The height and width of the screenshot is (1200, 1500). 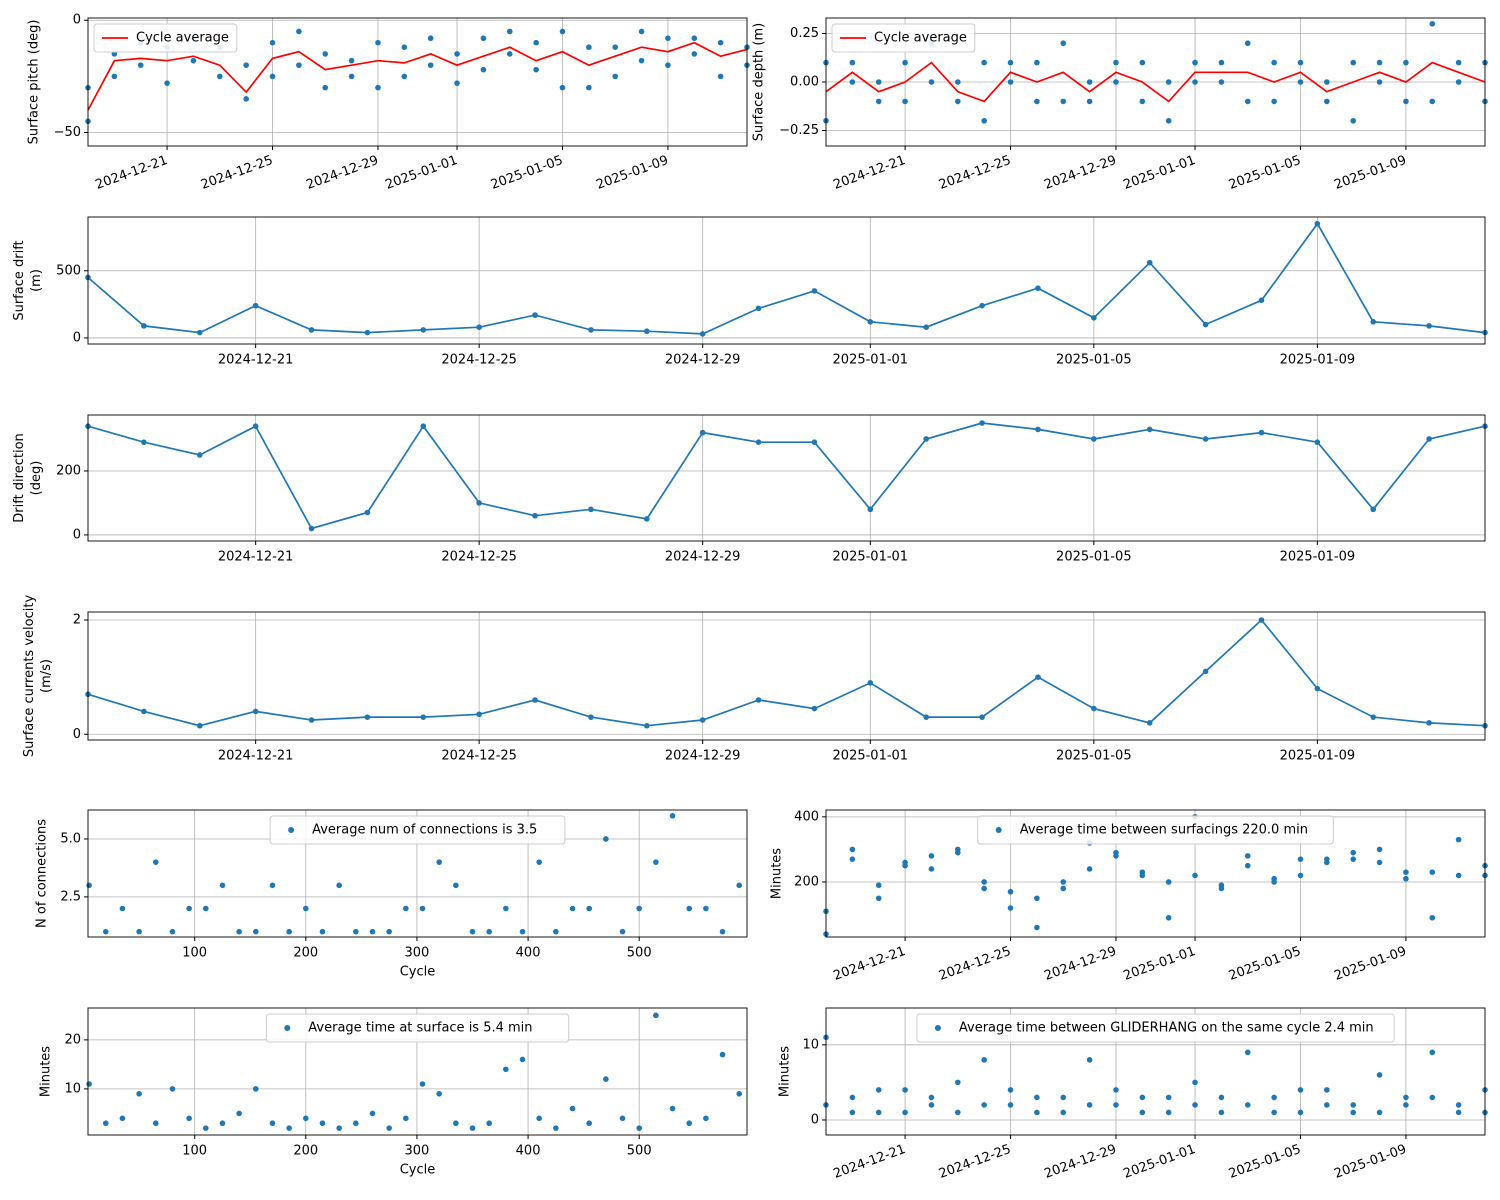 I want to click on y-tick-label: 0.00, so click(x=804, y=82).